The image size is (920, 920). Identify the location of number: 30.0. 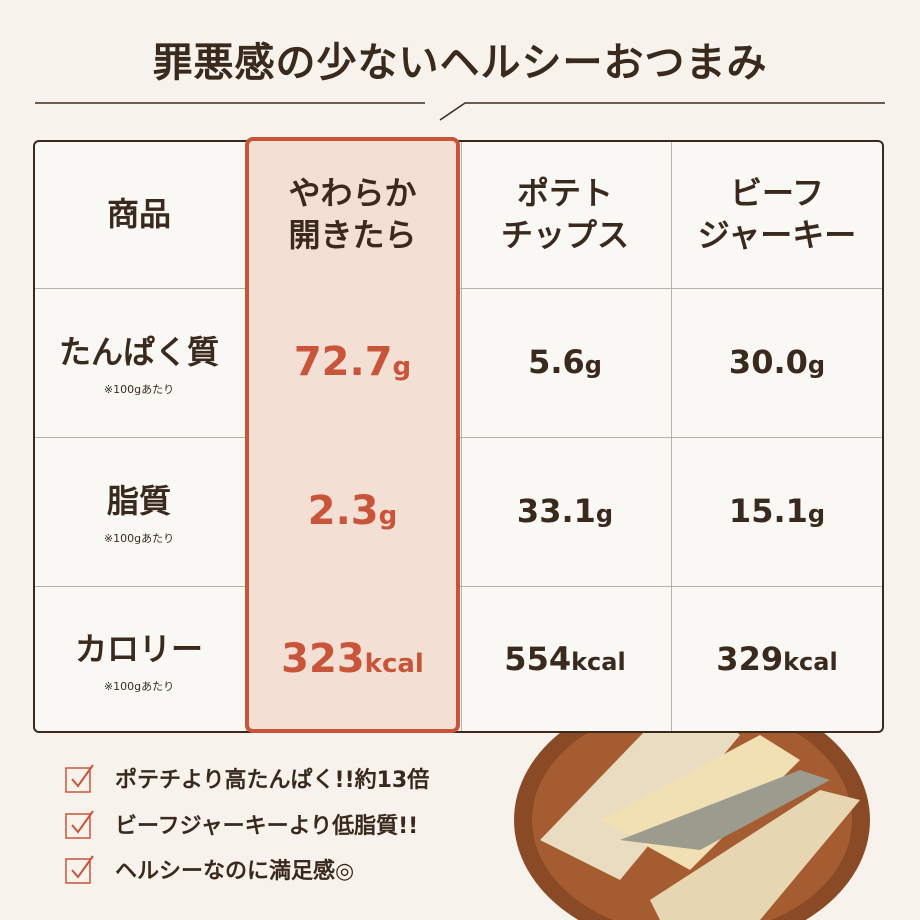
(768, 361).